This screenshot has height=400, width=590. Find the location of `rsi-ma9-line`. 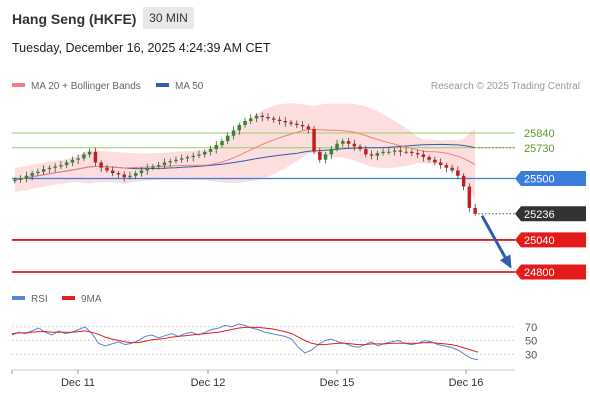

rsi-ma9-line is located at coordinates (245, 339).